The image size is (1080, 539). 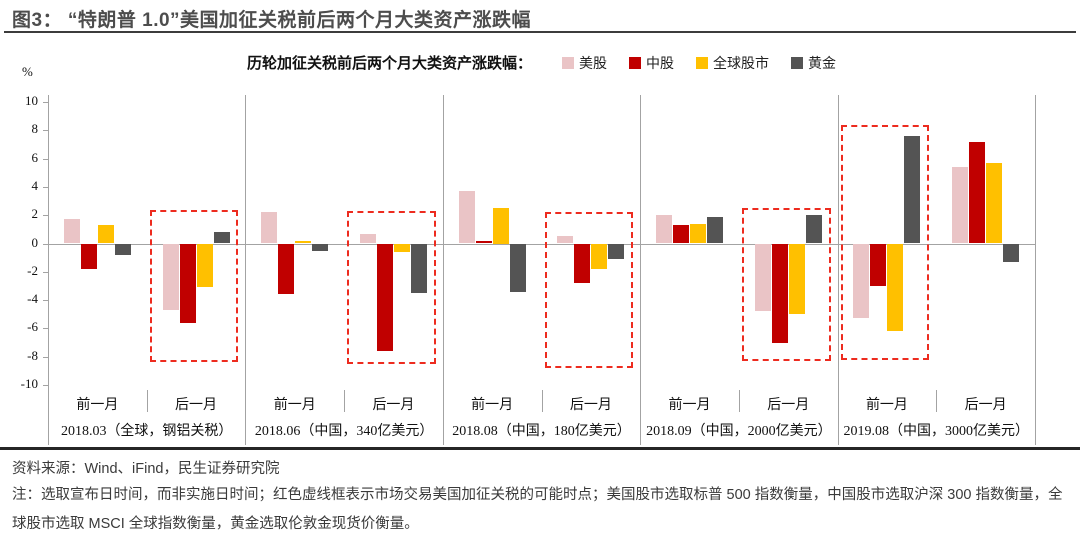 I want to click on y-tick-label: -10, so click(x=29, y=383).